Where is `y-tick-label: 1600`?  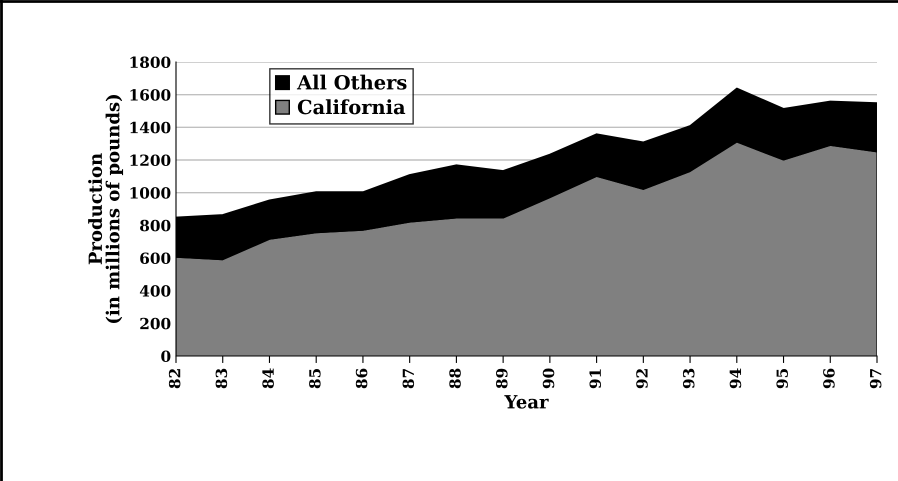 y-tick-label: 1600 is located at coordinates (150, 95).